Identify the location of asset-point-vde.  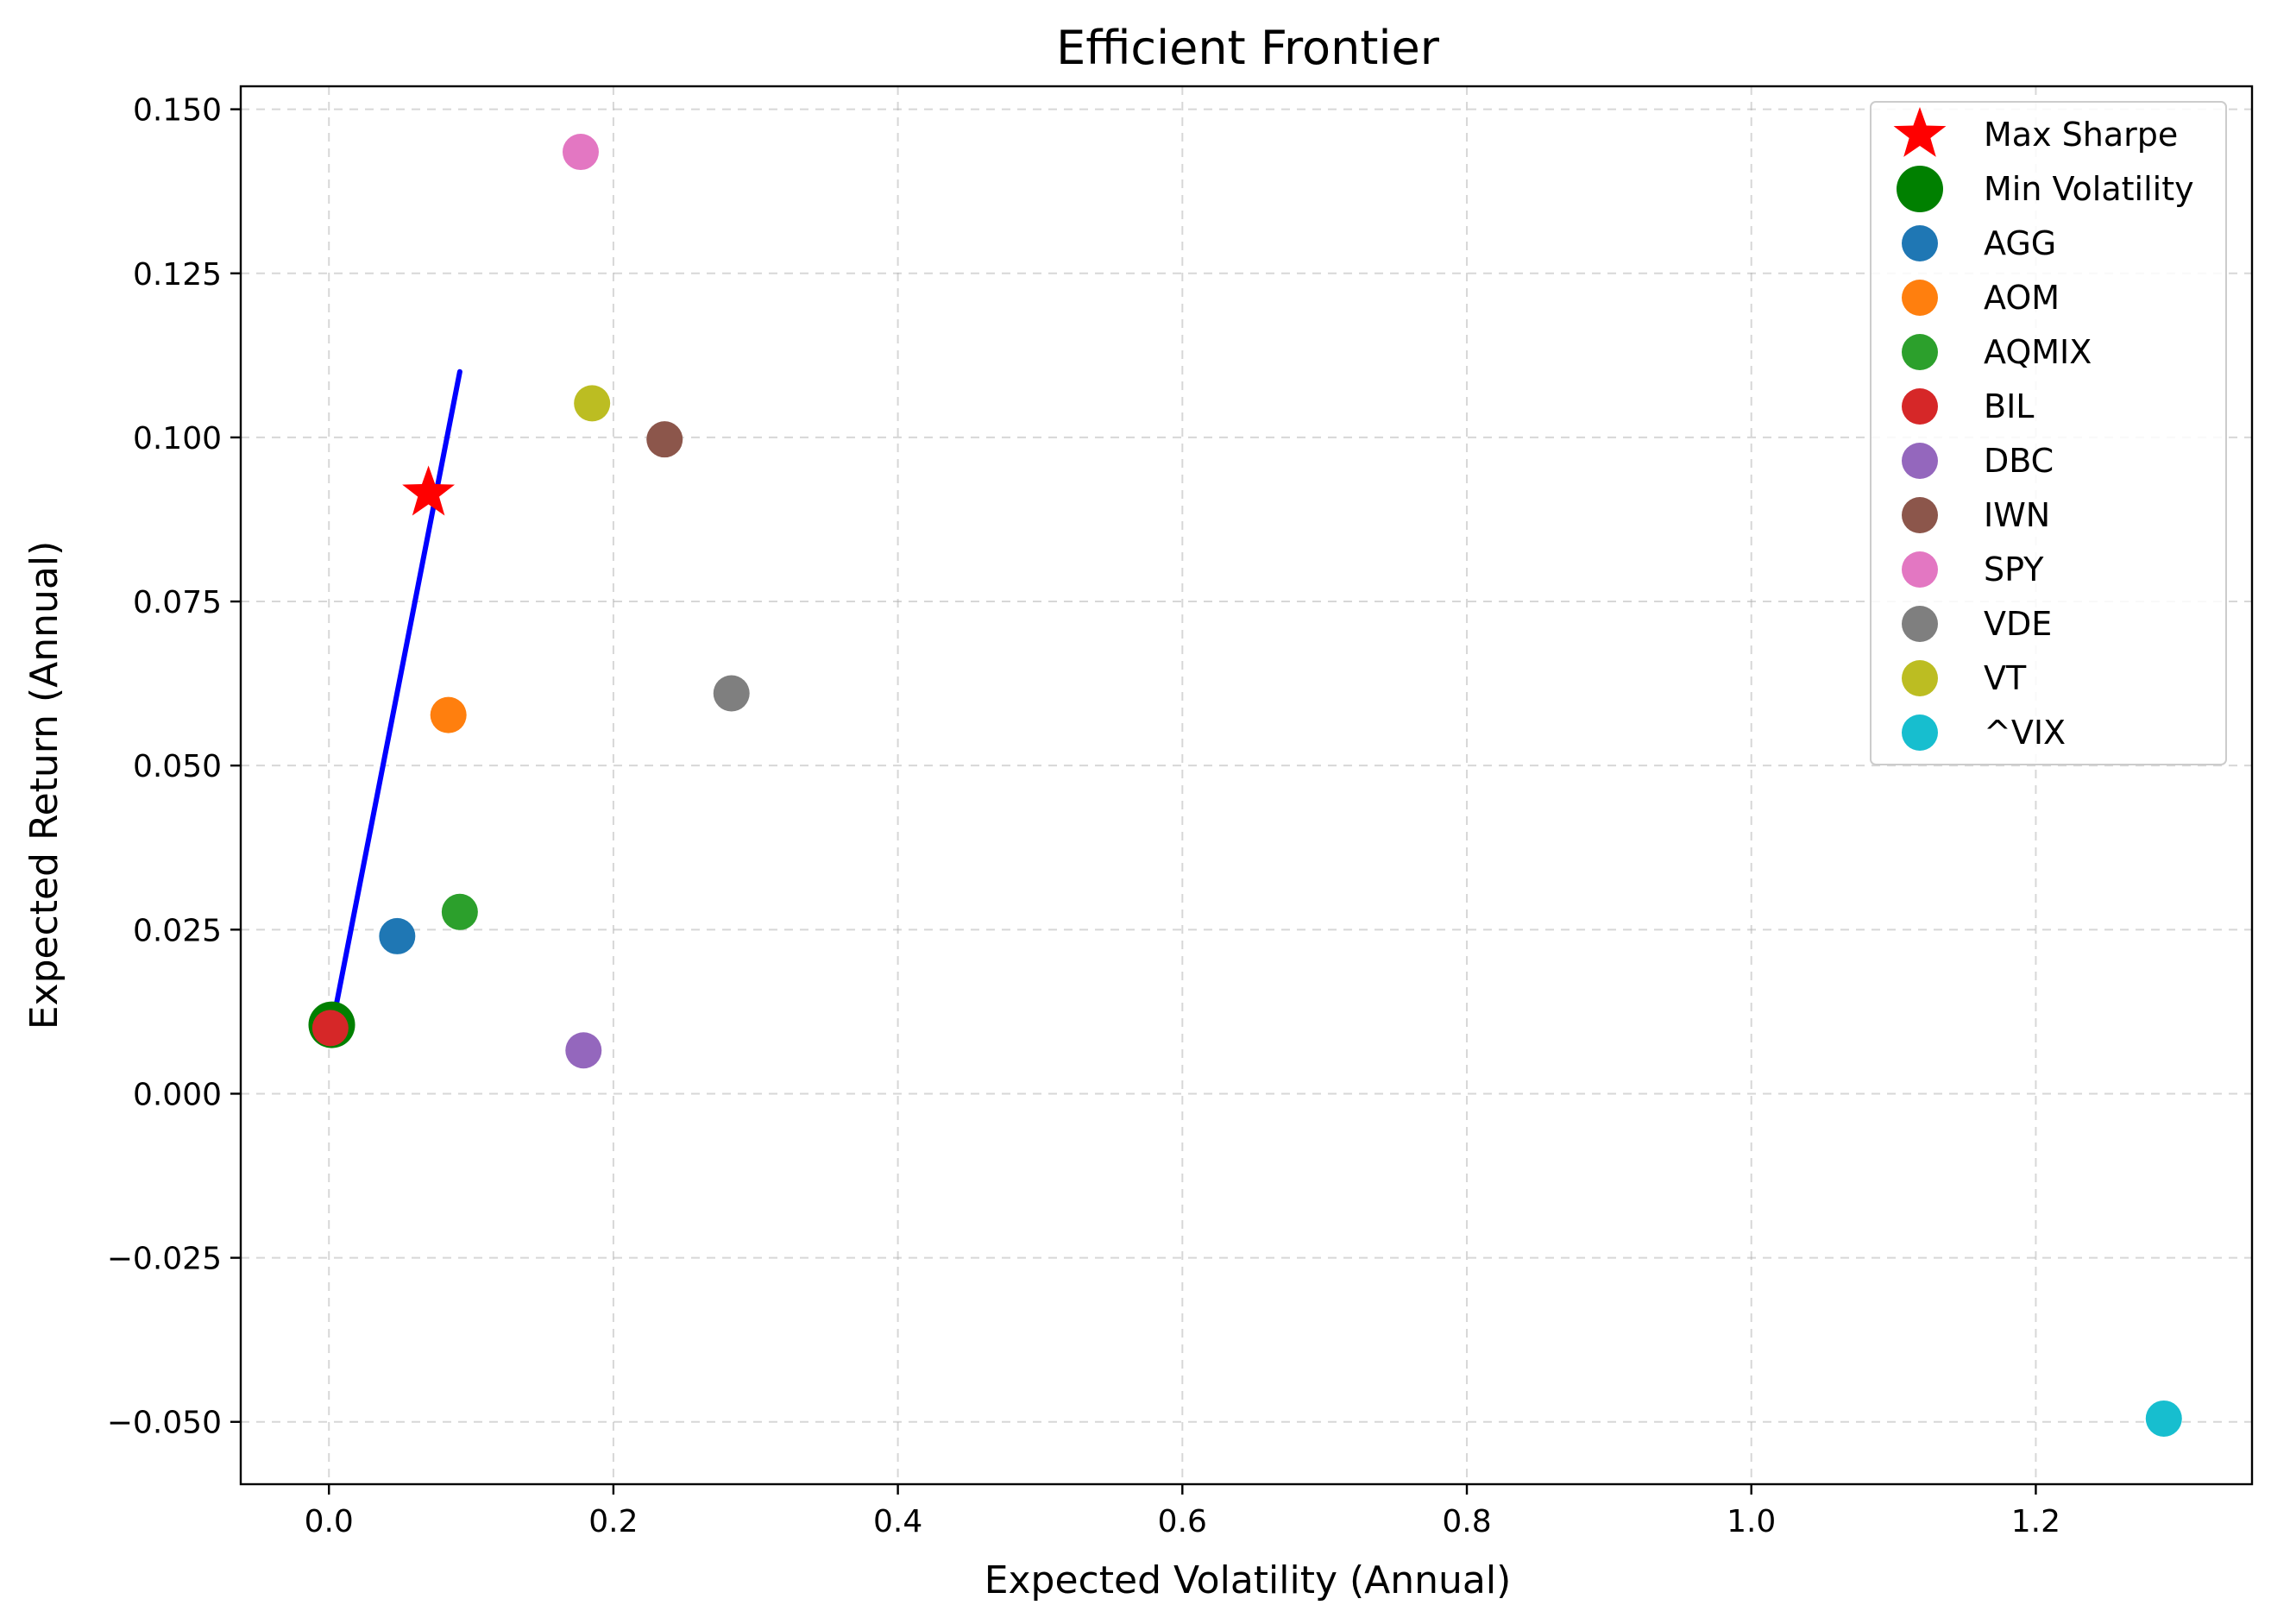
(731, 693).